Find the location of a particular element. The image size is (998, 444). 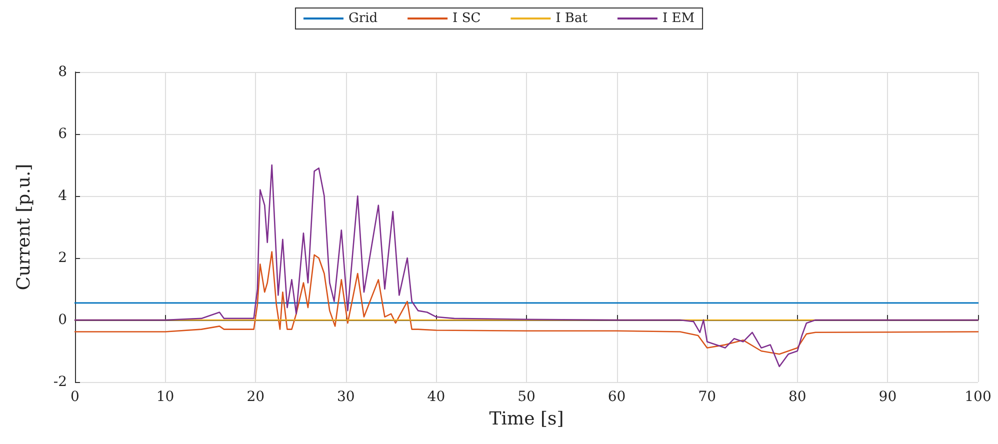

x-tick-label: 40 is located at coordinates (436, 397).